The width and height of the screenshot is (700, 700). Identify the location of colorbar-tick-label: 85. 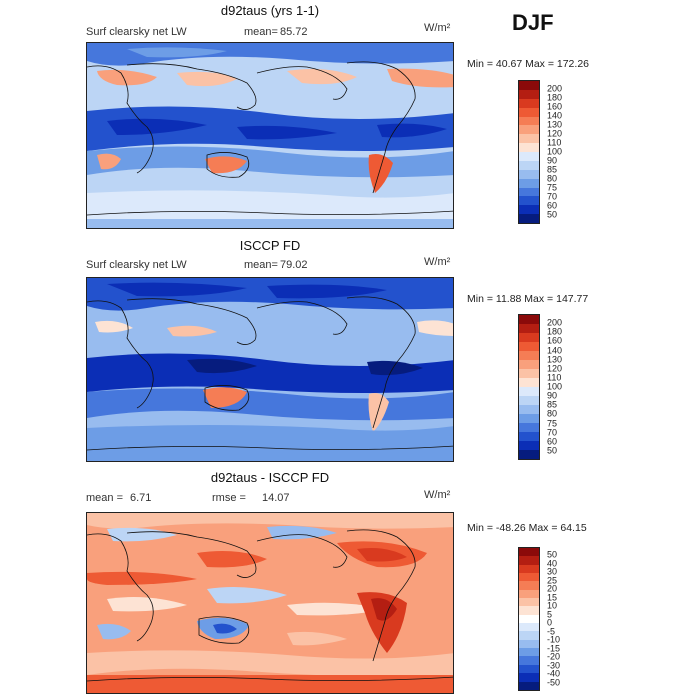
(552, 169).